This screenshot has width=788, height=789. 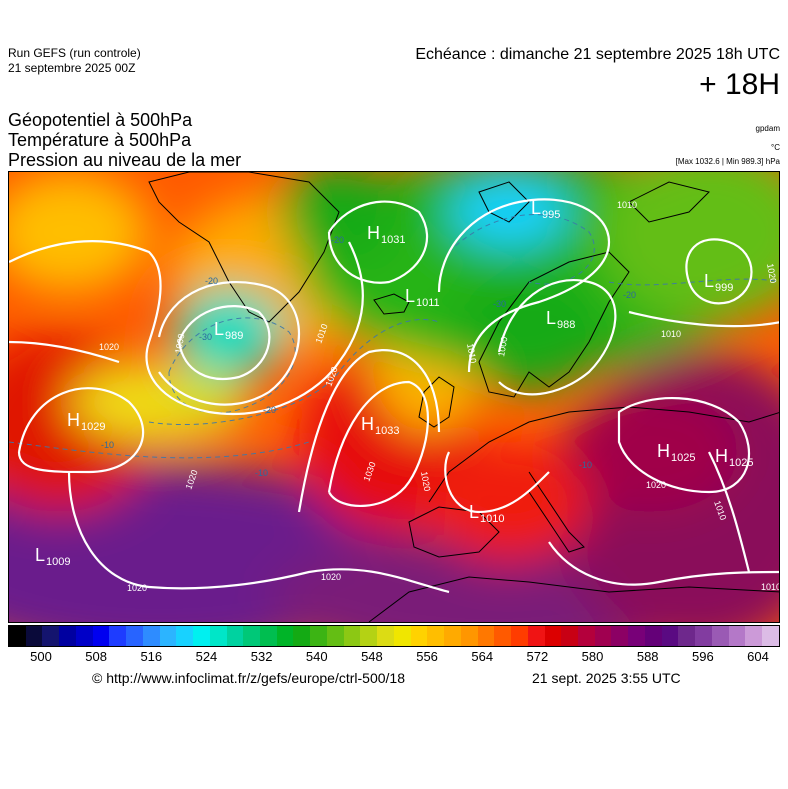 What do you see at coordinates (391, 304) in the screenshot?
I see `coast-iceland` at bounding box center [391, 304].